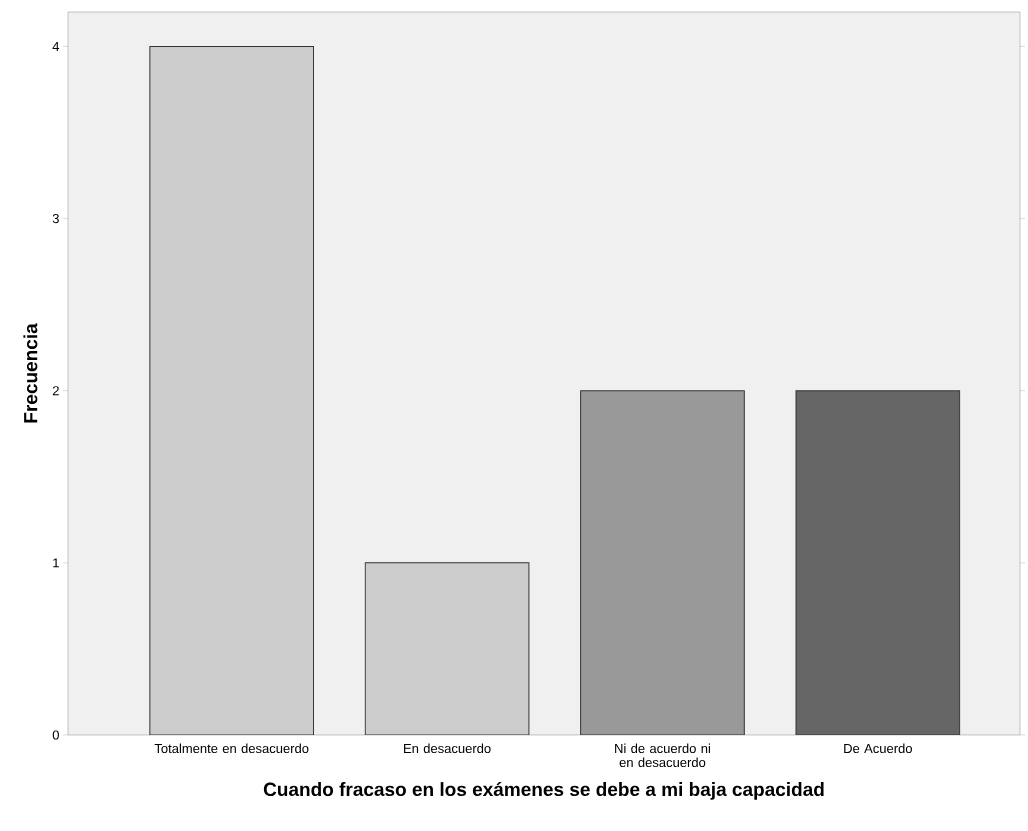 This screenshot has height=831, width=1028. I want to click on x-axis-title: Cuando fracaso en los exámenes se debe a mi baja capacidad, so click(543, 790).